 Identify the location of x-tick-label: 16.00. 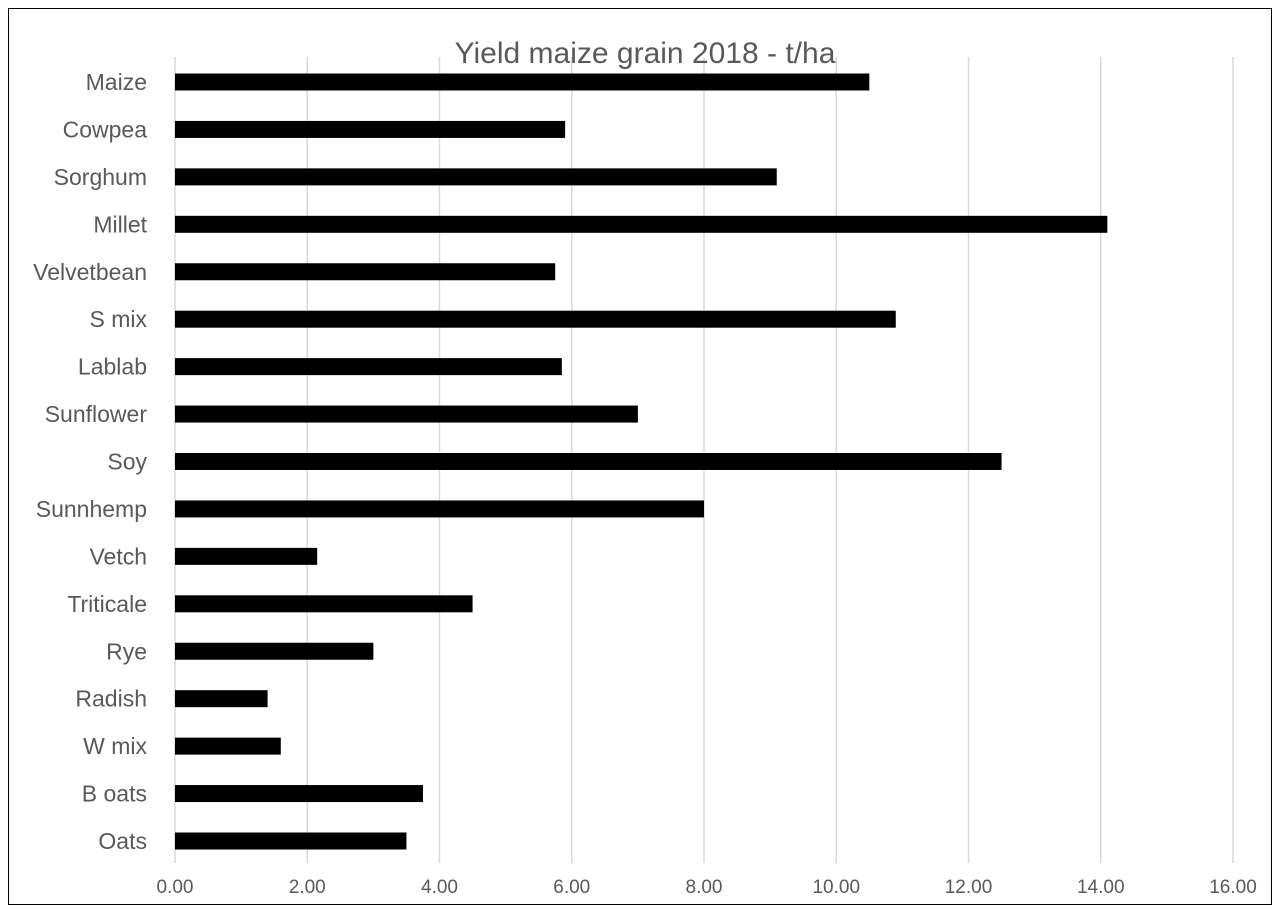
(1233, 887).